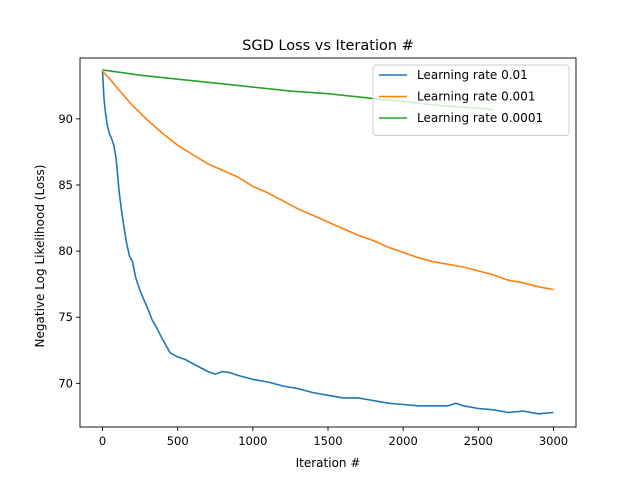 This screenshot has height=484, width=640. What do you see at coordinates (328, 46) in the screenshot?
I see `chart-title: SGD Loss vs Iteration #` at bounding box center [328, 46].